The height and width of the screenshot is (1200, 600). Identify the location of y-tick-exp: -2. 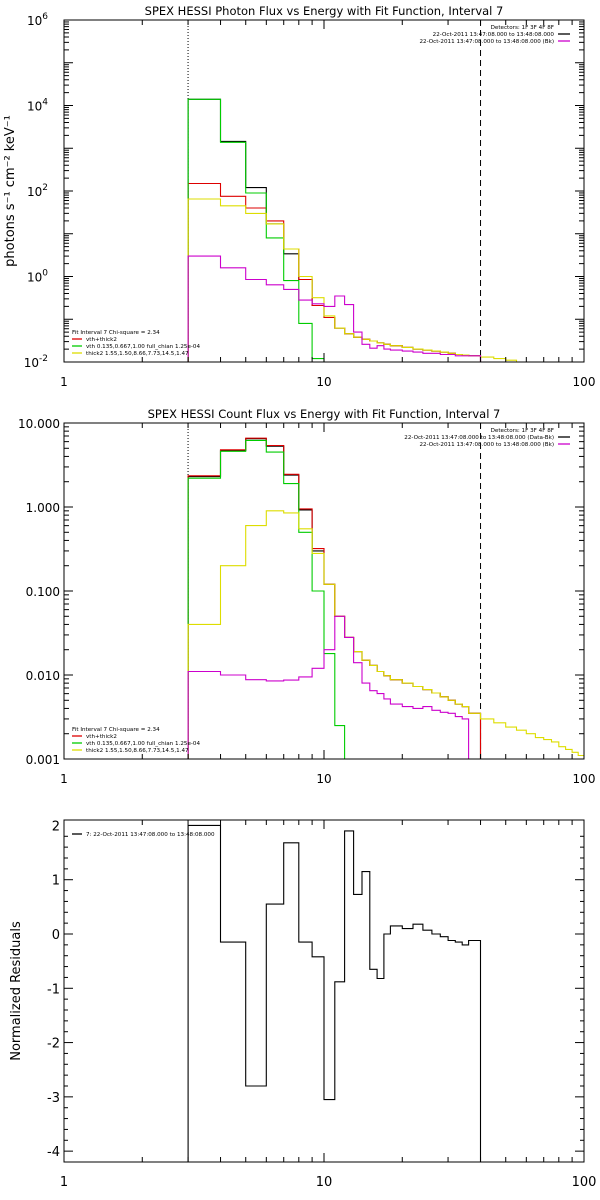
(43, 359).